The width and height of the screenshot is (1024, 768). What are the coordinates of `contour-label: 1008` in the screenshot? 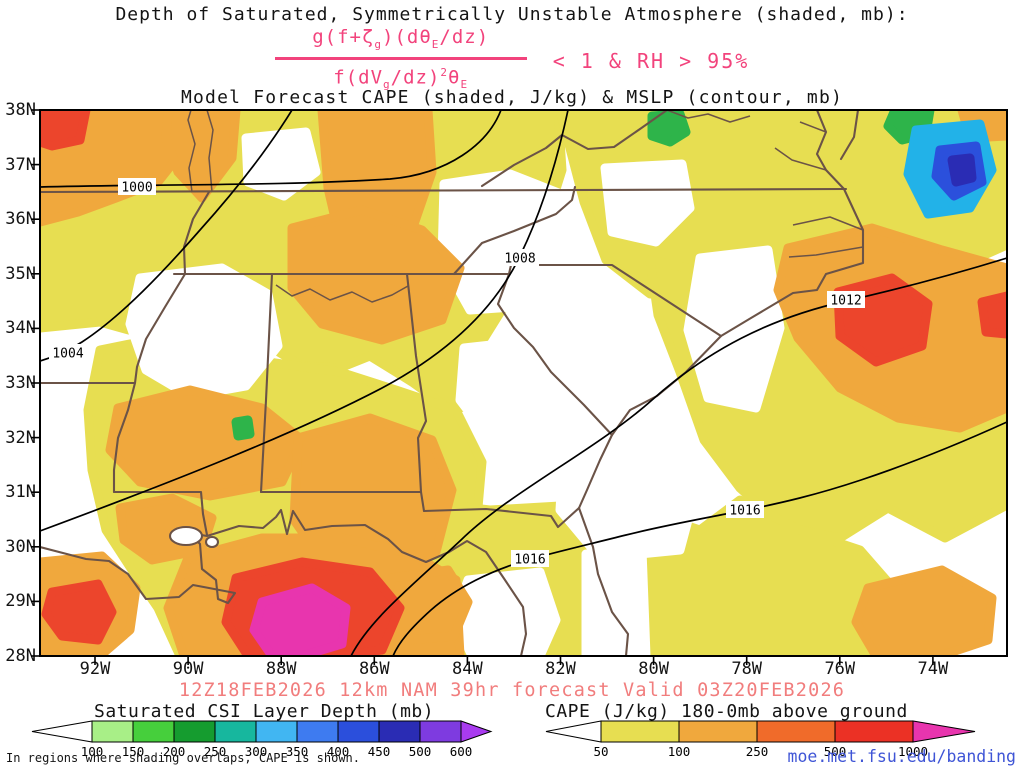 It's located at (520, 258).